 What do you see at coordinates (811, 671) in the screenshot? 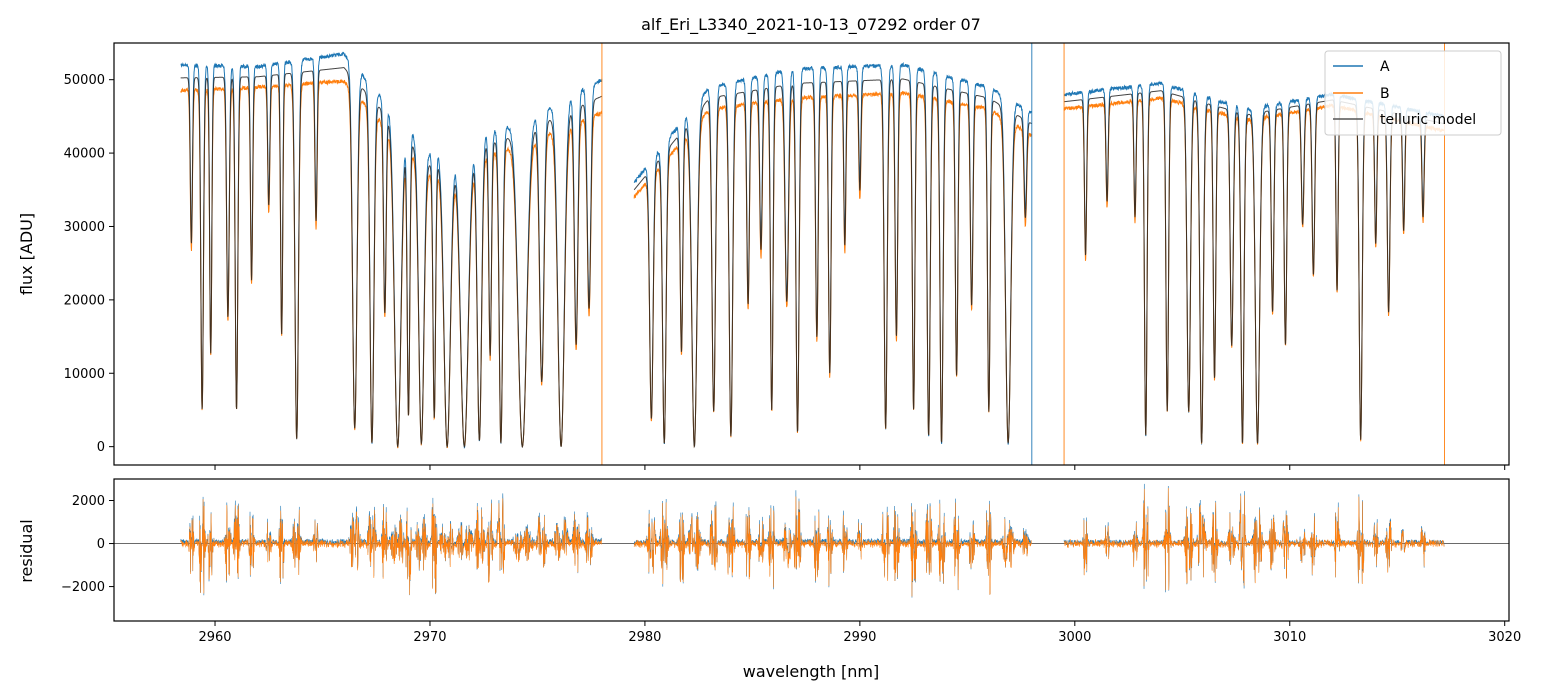
I see `x-axis-label: wavelength [nm]` at bounding box center [811, 671].